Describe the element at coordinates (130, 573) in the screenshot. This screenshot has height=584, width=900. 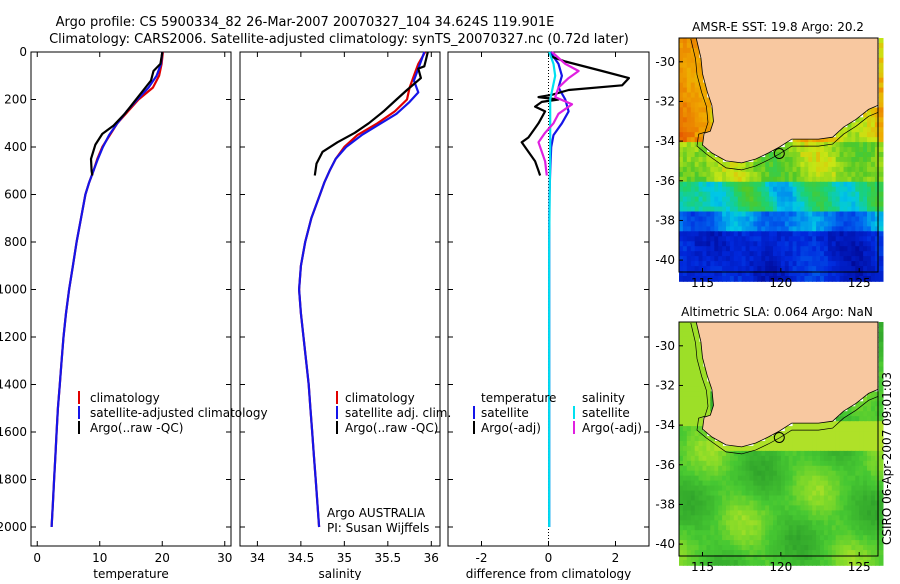
I see `x-axis-label: temperature` at that location.